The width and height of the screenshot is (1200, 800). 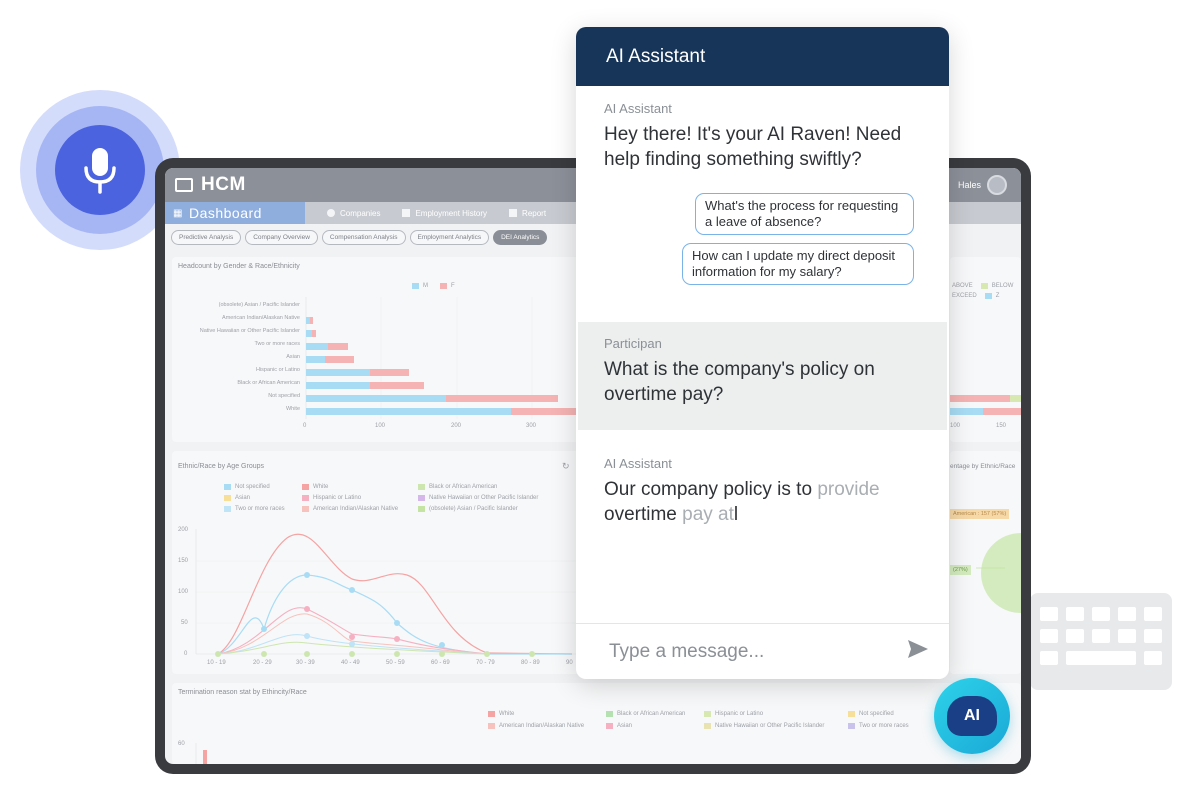 What do you see at coordinates (888, 714) in the screenshot?
I see `legend-item: Not specified` at bounding box center [888, 714].